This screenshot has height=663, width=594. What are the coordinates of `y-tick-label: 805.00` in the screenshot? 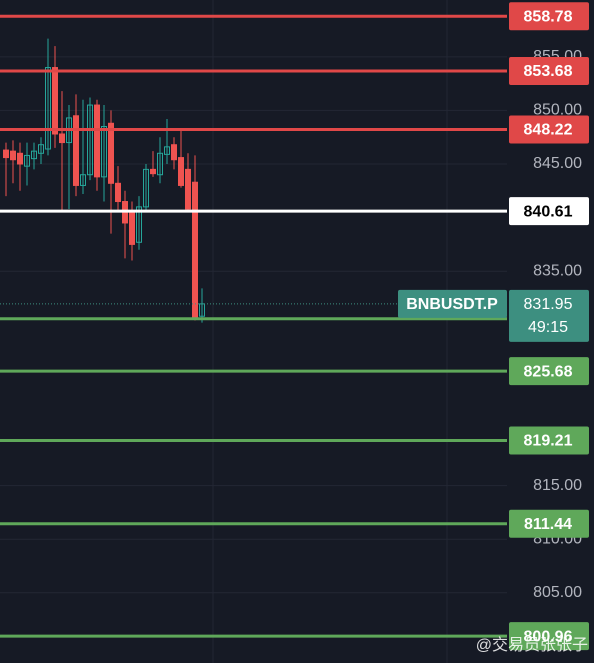 It's located at (557, 592).